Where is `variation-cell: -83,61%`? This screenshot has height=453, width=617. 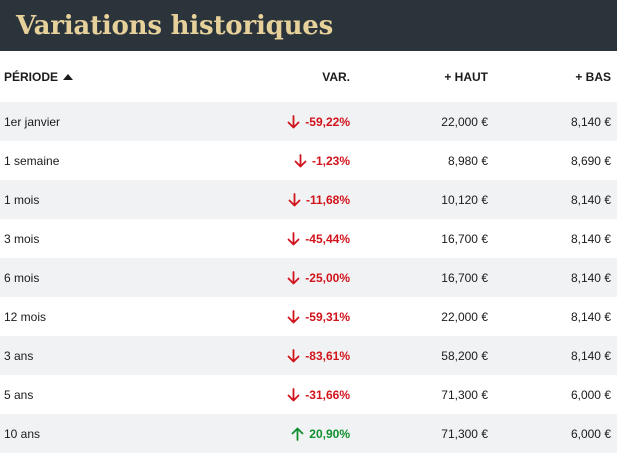 variation-cell: -83,61% is located at coordinates (295, 356).